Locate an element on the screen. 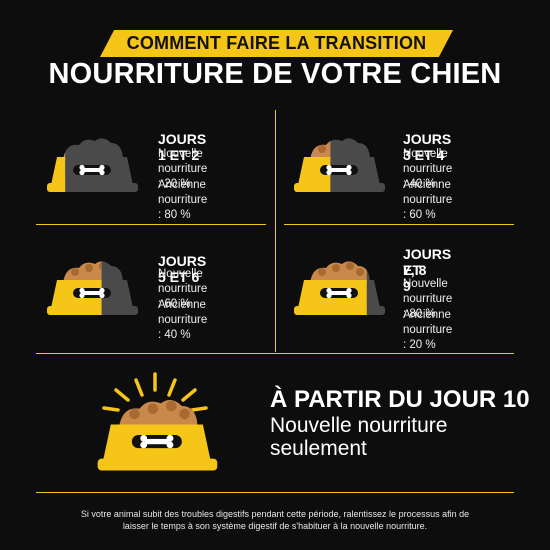  new-food-value: nourriture : 80 % is located at coordinates (428, 306).